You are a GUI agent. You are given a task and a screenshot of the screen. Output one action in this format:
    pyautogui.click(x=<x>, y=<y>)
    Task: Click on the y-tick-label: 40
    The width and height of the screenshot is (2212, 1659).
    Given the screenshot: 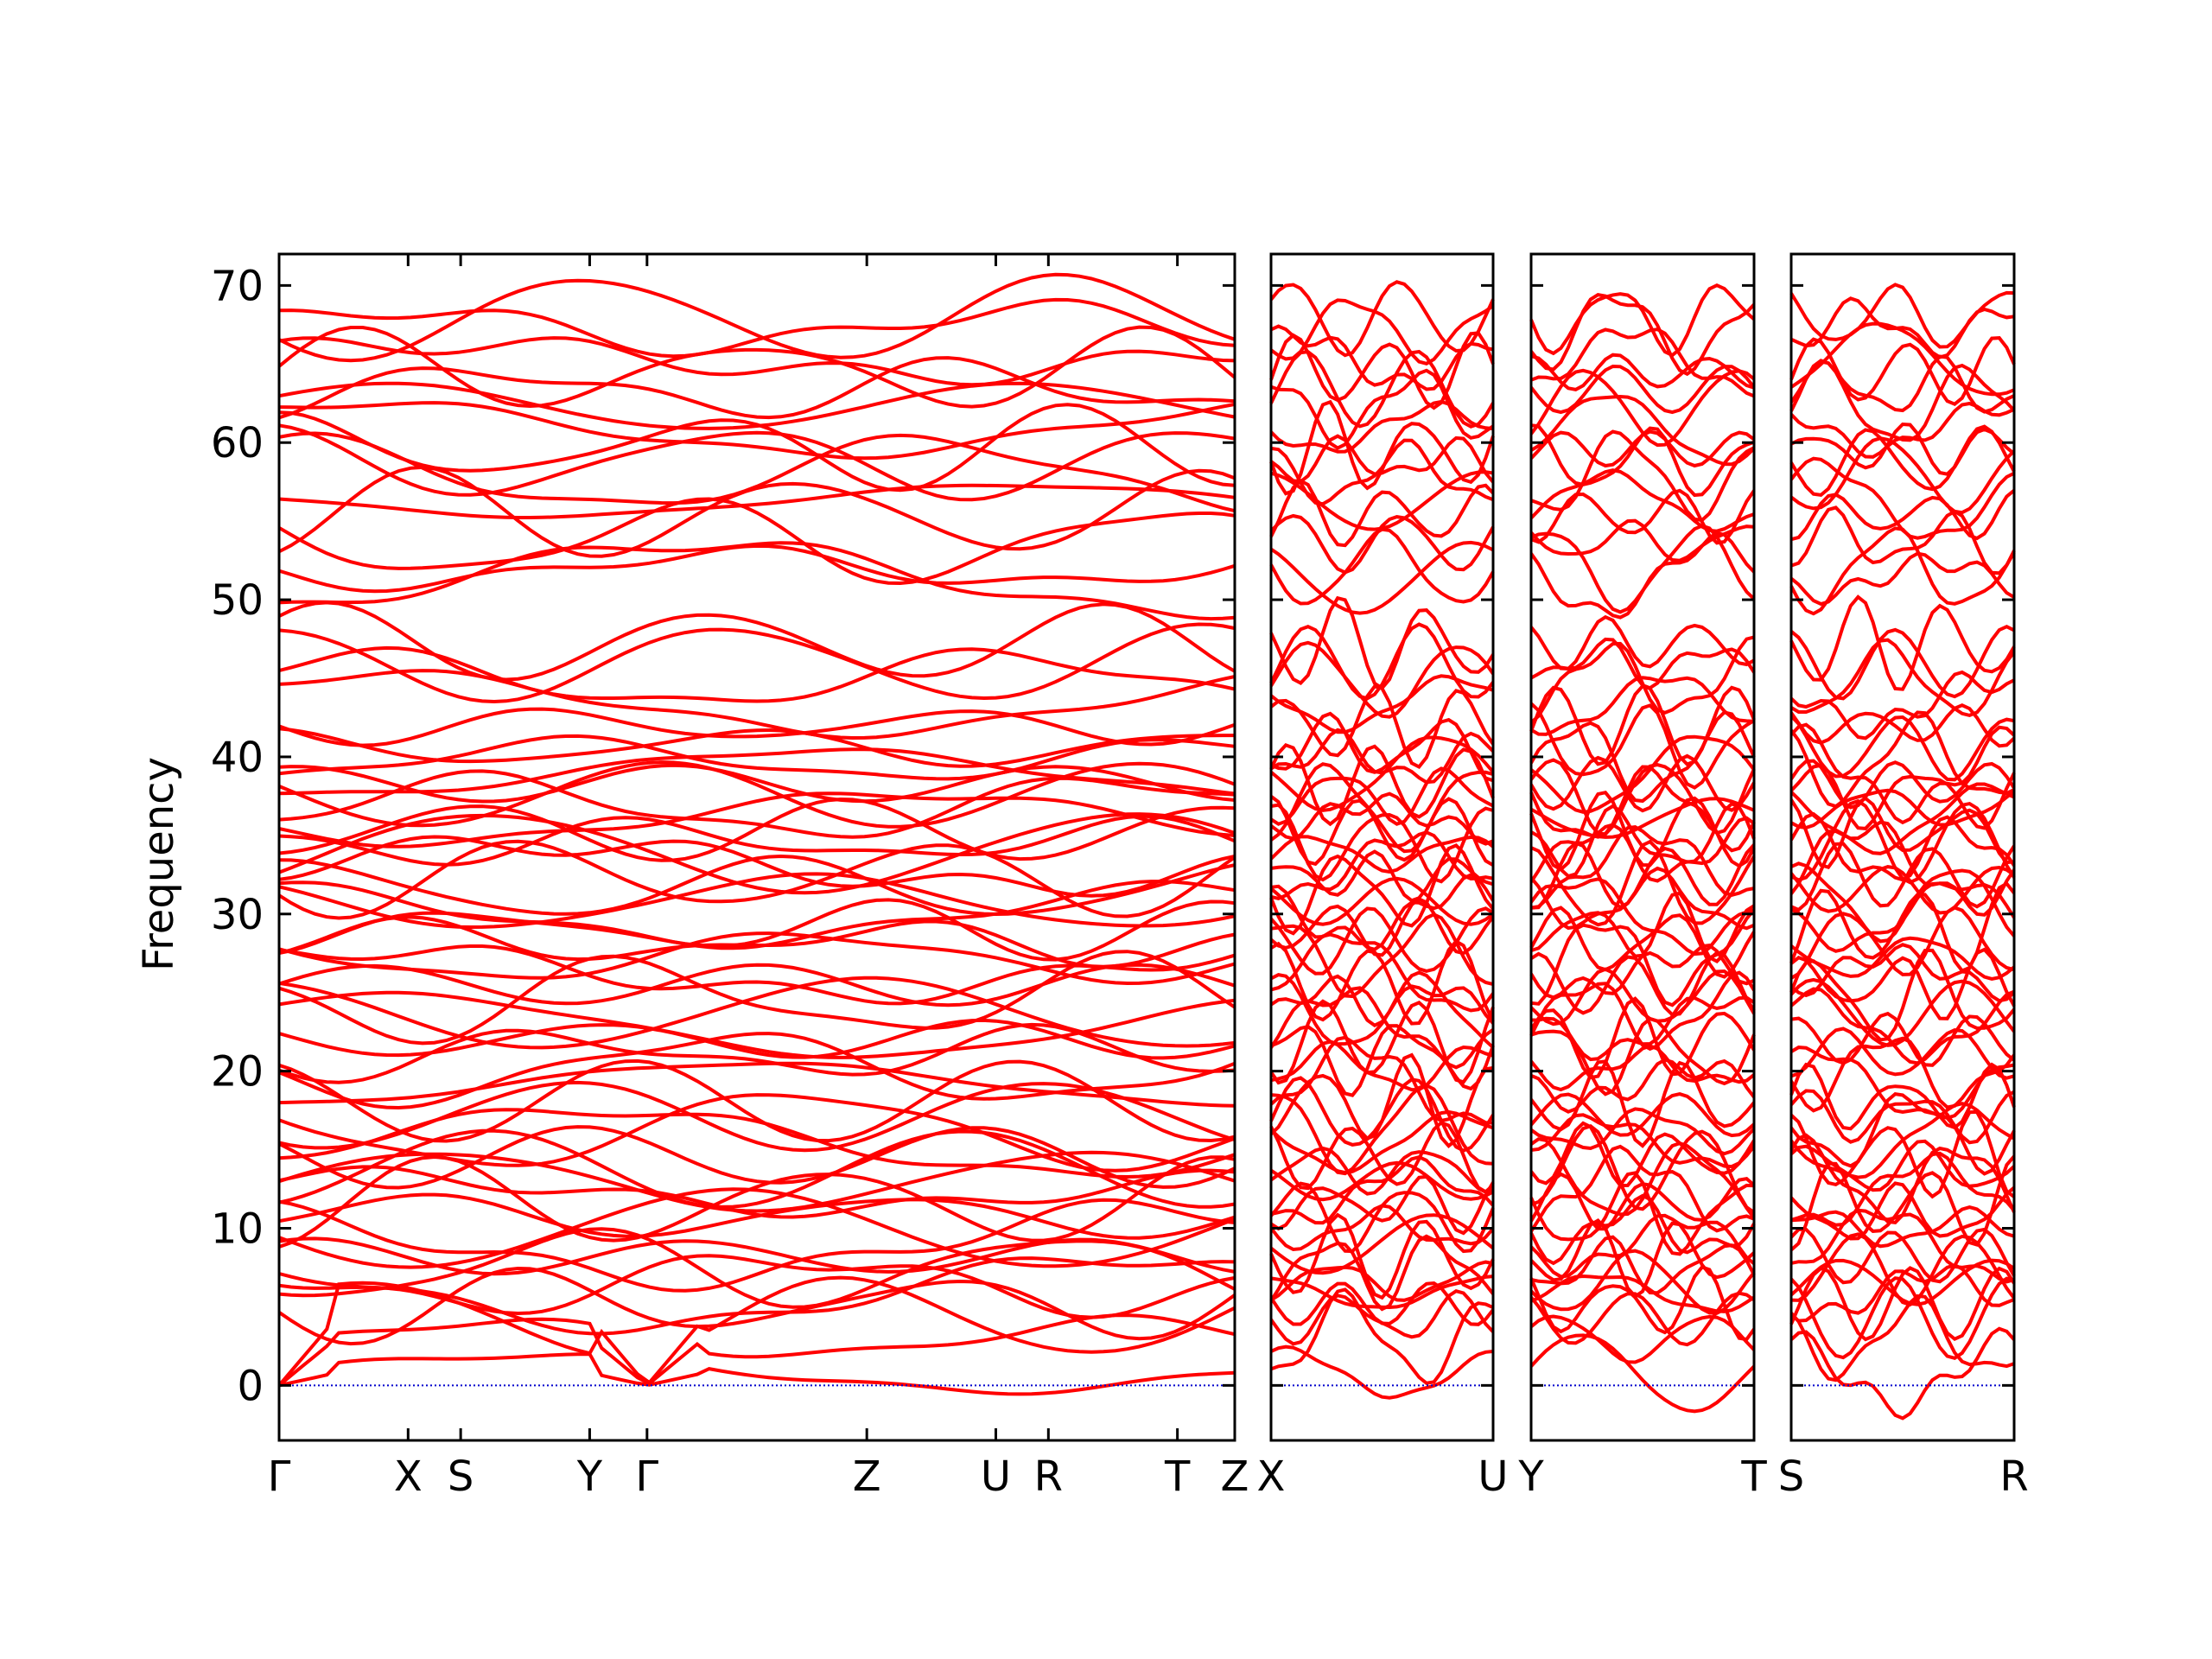 What is the action you would take?
    pyautogui.click(x=237, y=758)
    